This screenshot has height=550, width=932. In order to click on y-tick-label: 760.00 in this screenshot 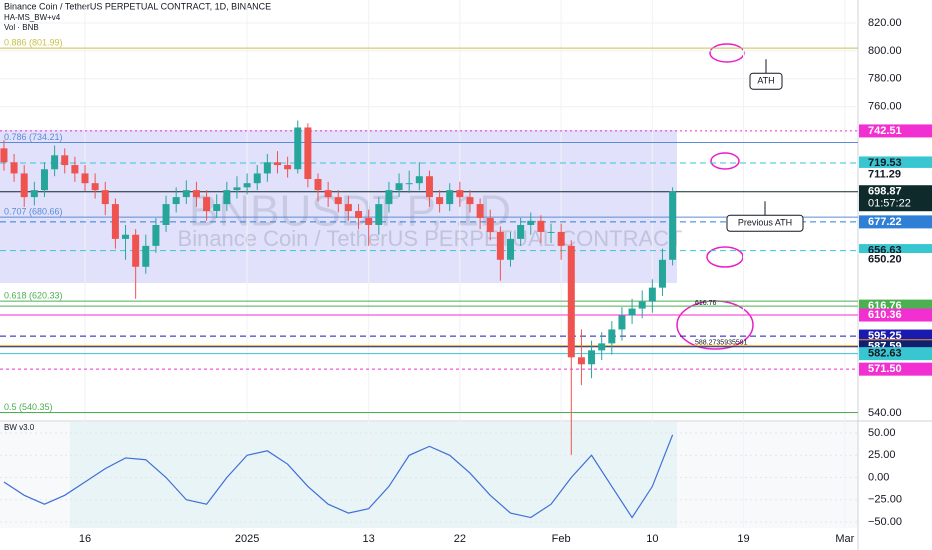, I will do `click(885, 106)`.